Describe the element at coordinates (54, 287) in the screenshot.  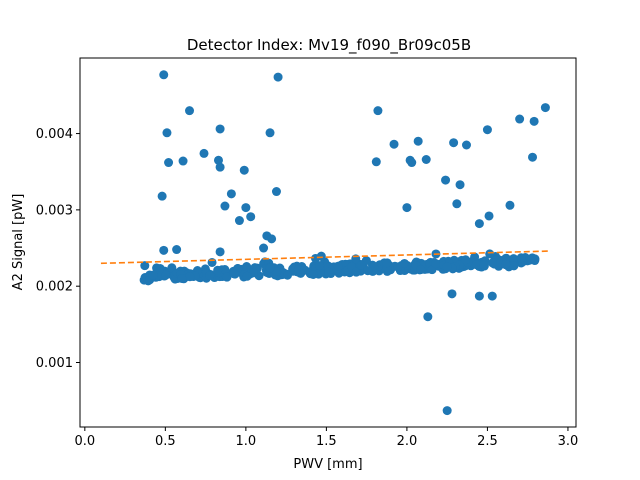
I see `y-tick-label: 0.002` at that location.